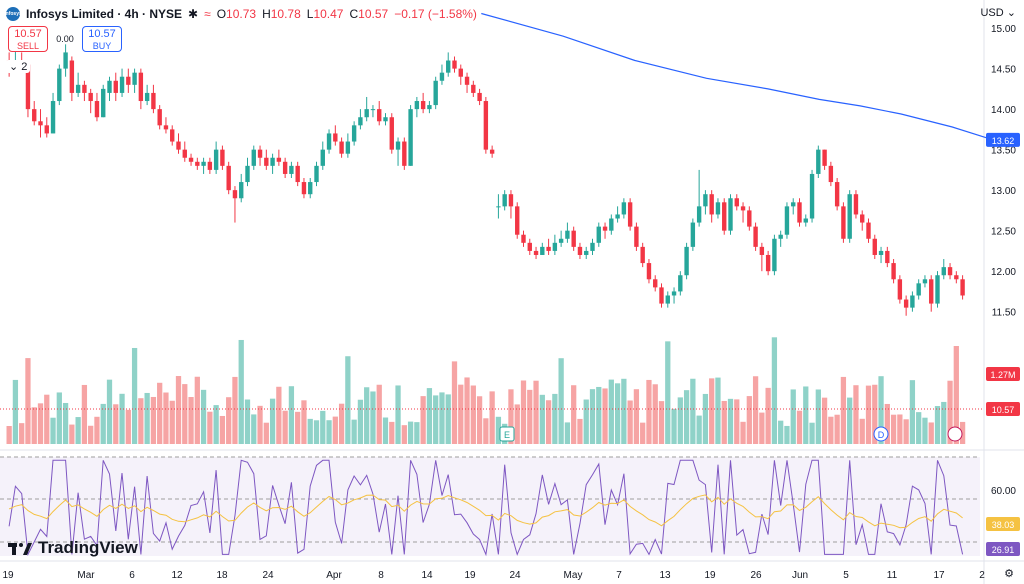 Image resolution: width=1024 pixels, height=584 pixels. What do you see at coordinates (104, 14) in the screenshot?
I see `symbol-title: Infosys Limited · 4h · NYSE` at bounding box center [104, 14].